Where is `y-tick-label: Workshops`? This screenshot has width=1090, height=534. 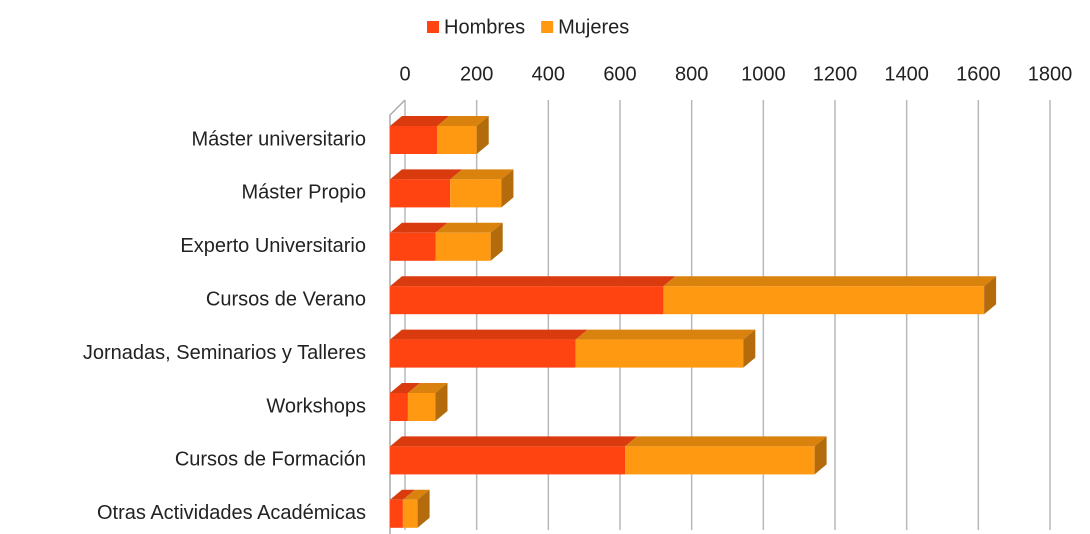 y-tick-label: Workshops is located at coordinates (316, 406).